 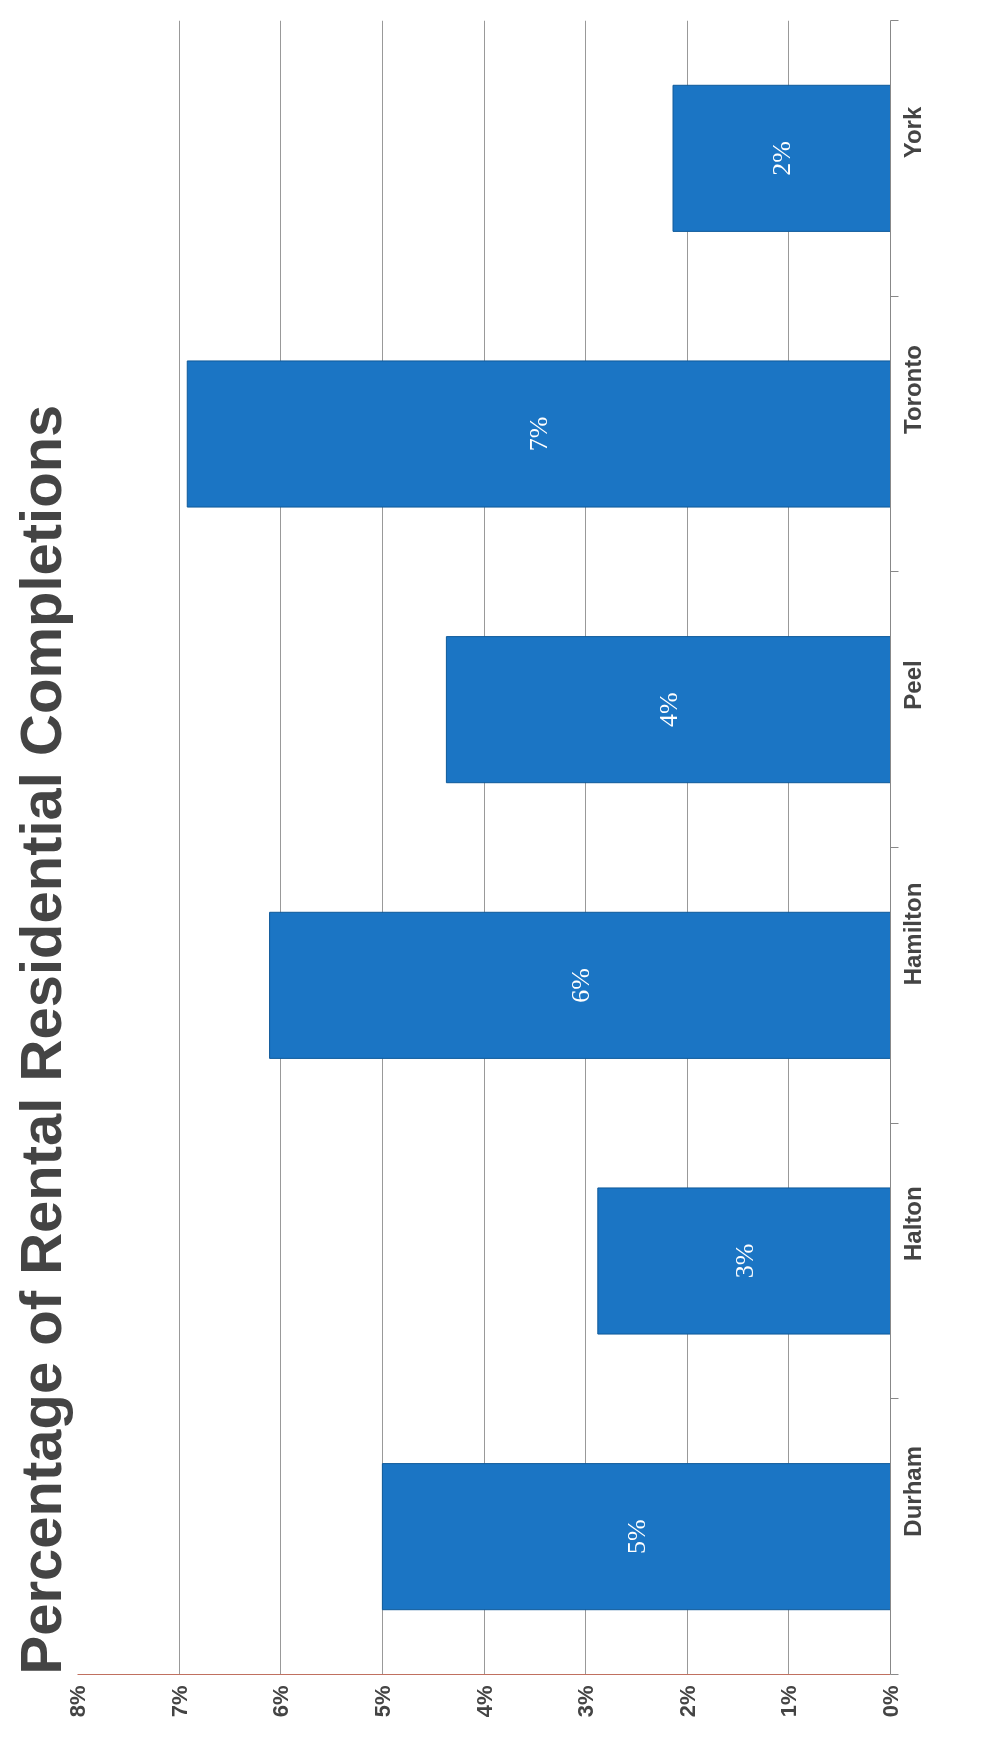 I want to click on data-label: 3%, so click(x=744, y=1261).